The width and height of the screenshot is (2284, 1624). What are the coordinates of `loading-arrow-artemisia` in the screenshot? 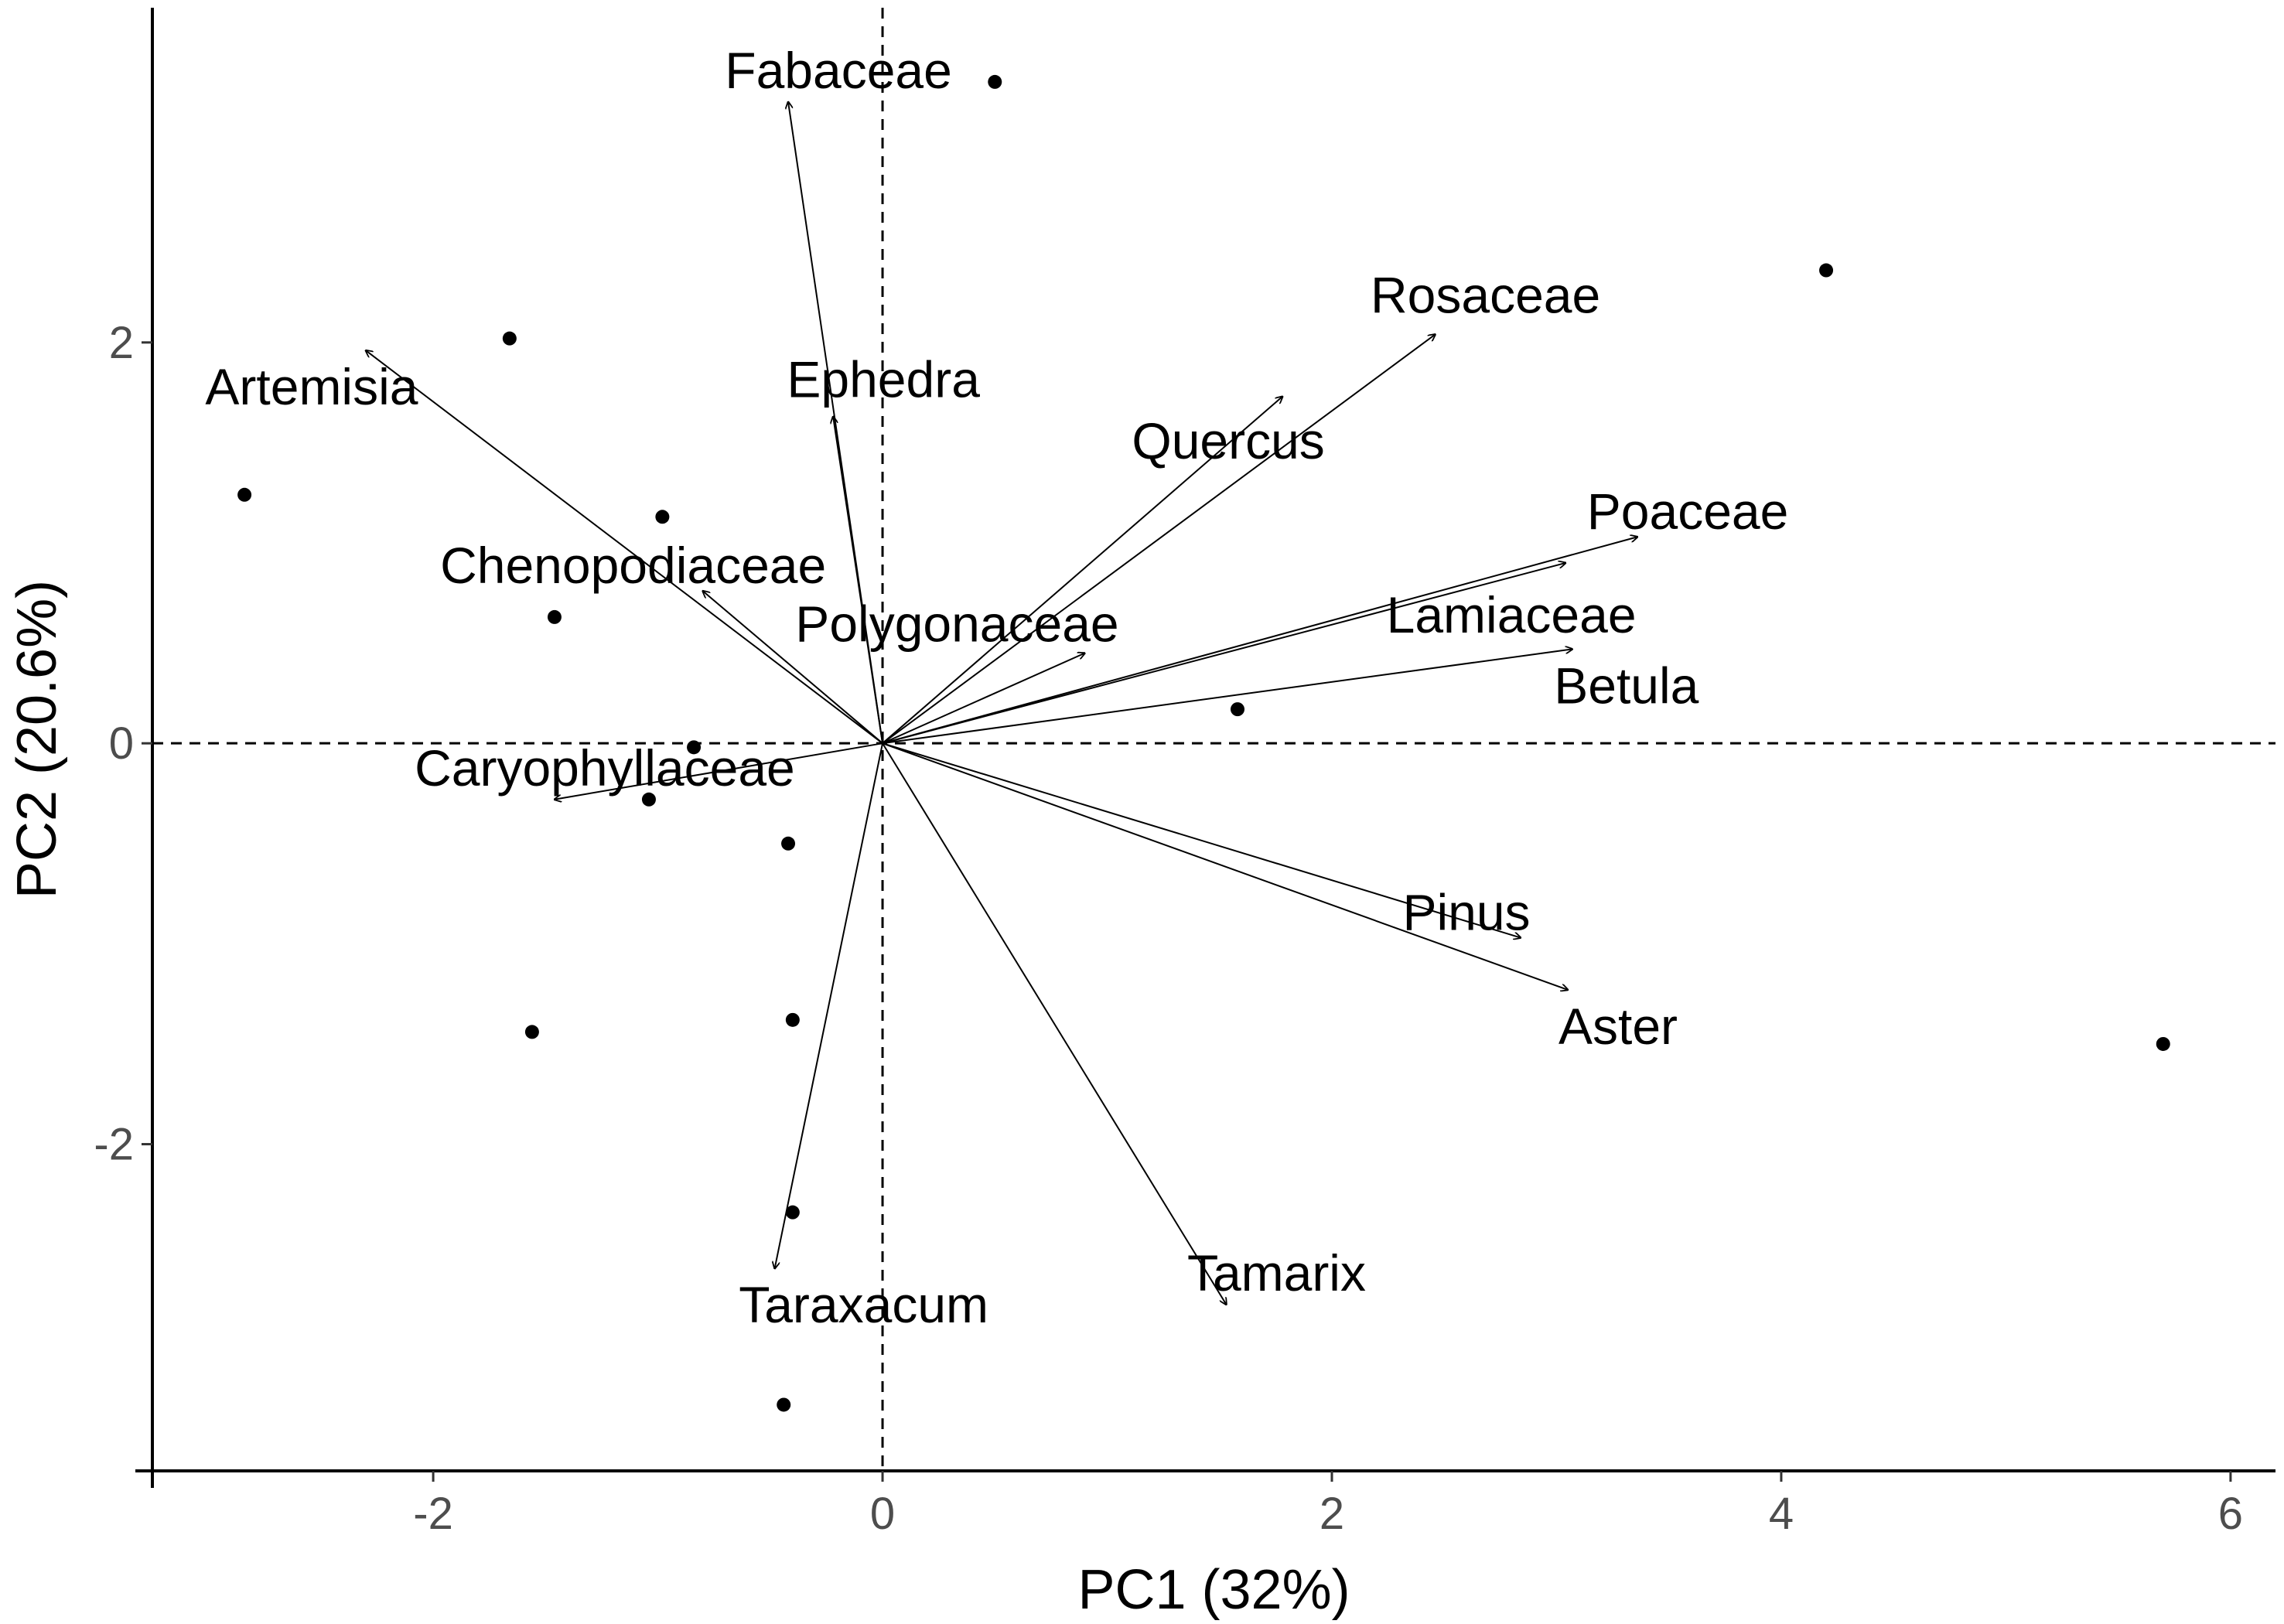 It's located at (624, 547).